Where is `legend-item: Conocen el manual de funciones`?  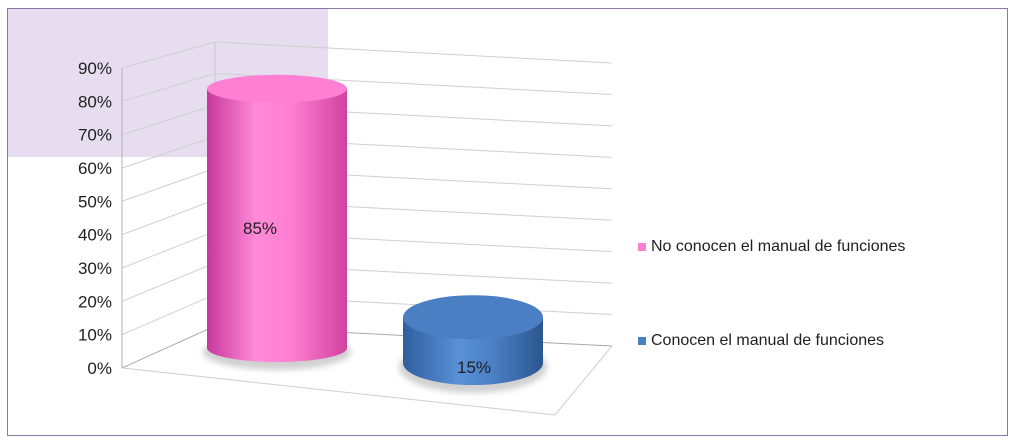
legend-item: Conocen el manual de funciones is located at coordinates (761, 341).